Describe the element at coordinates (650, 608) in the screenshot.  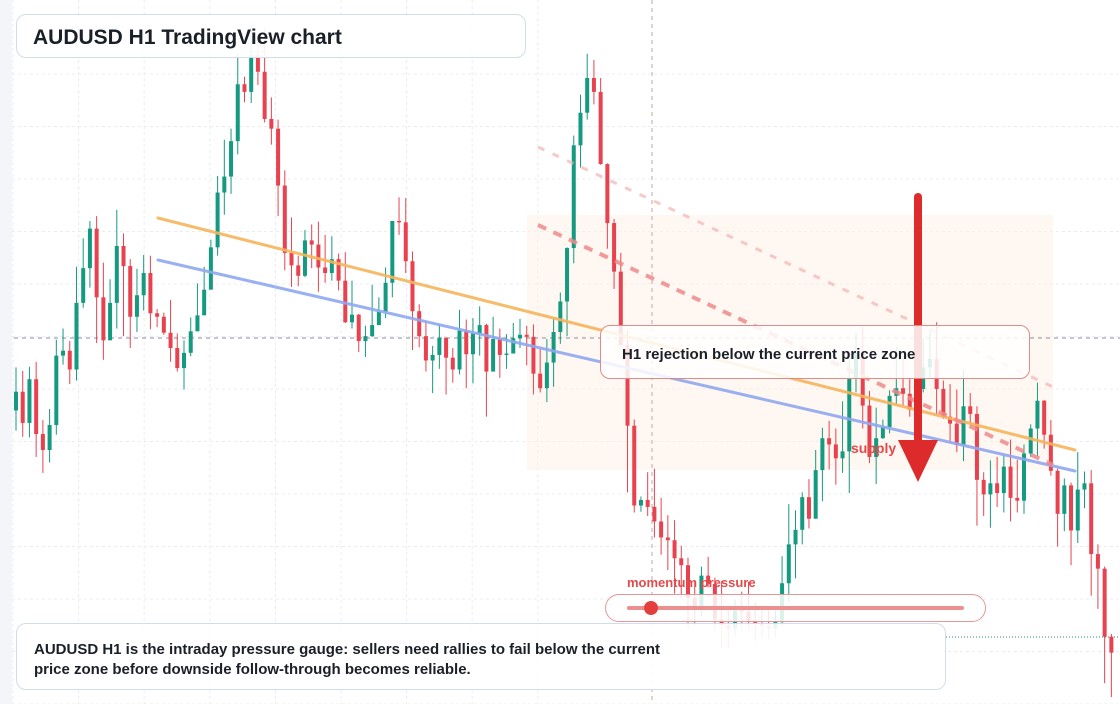
I see `gauge-knob` at that location.